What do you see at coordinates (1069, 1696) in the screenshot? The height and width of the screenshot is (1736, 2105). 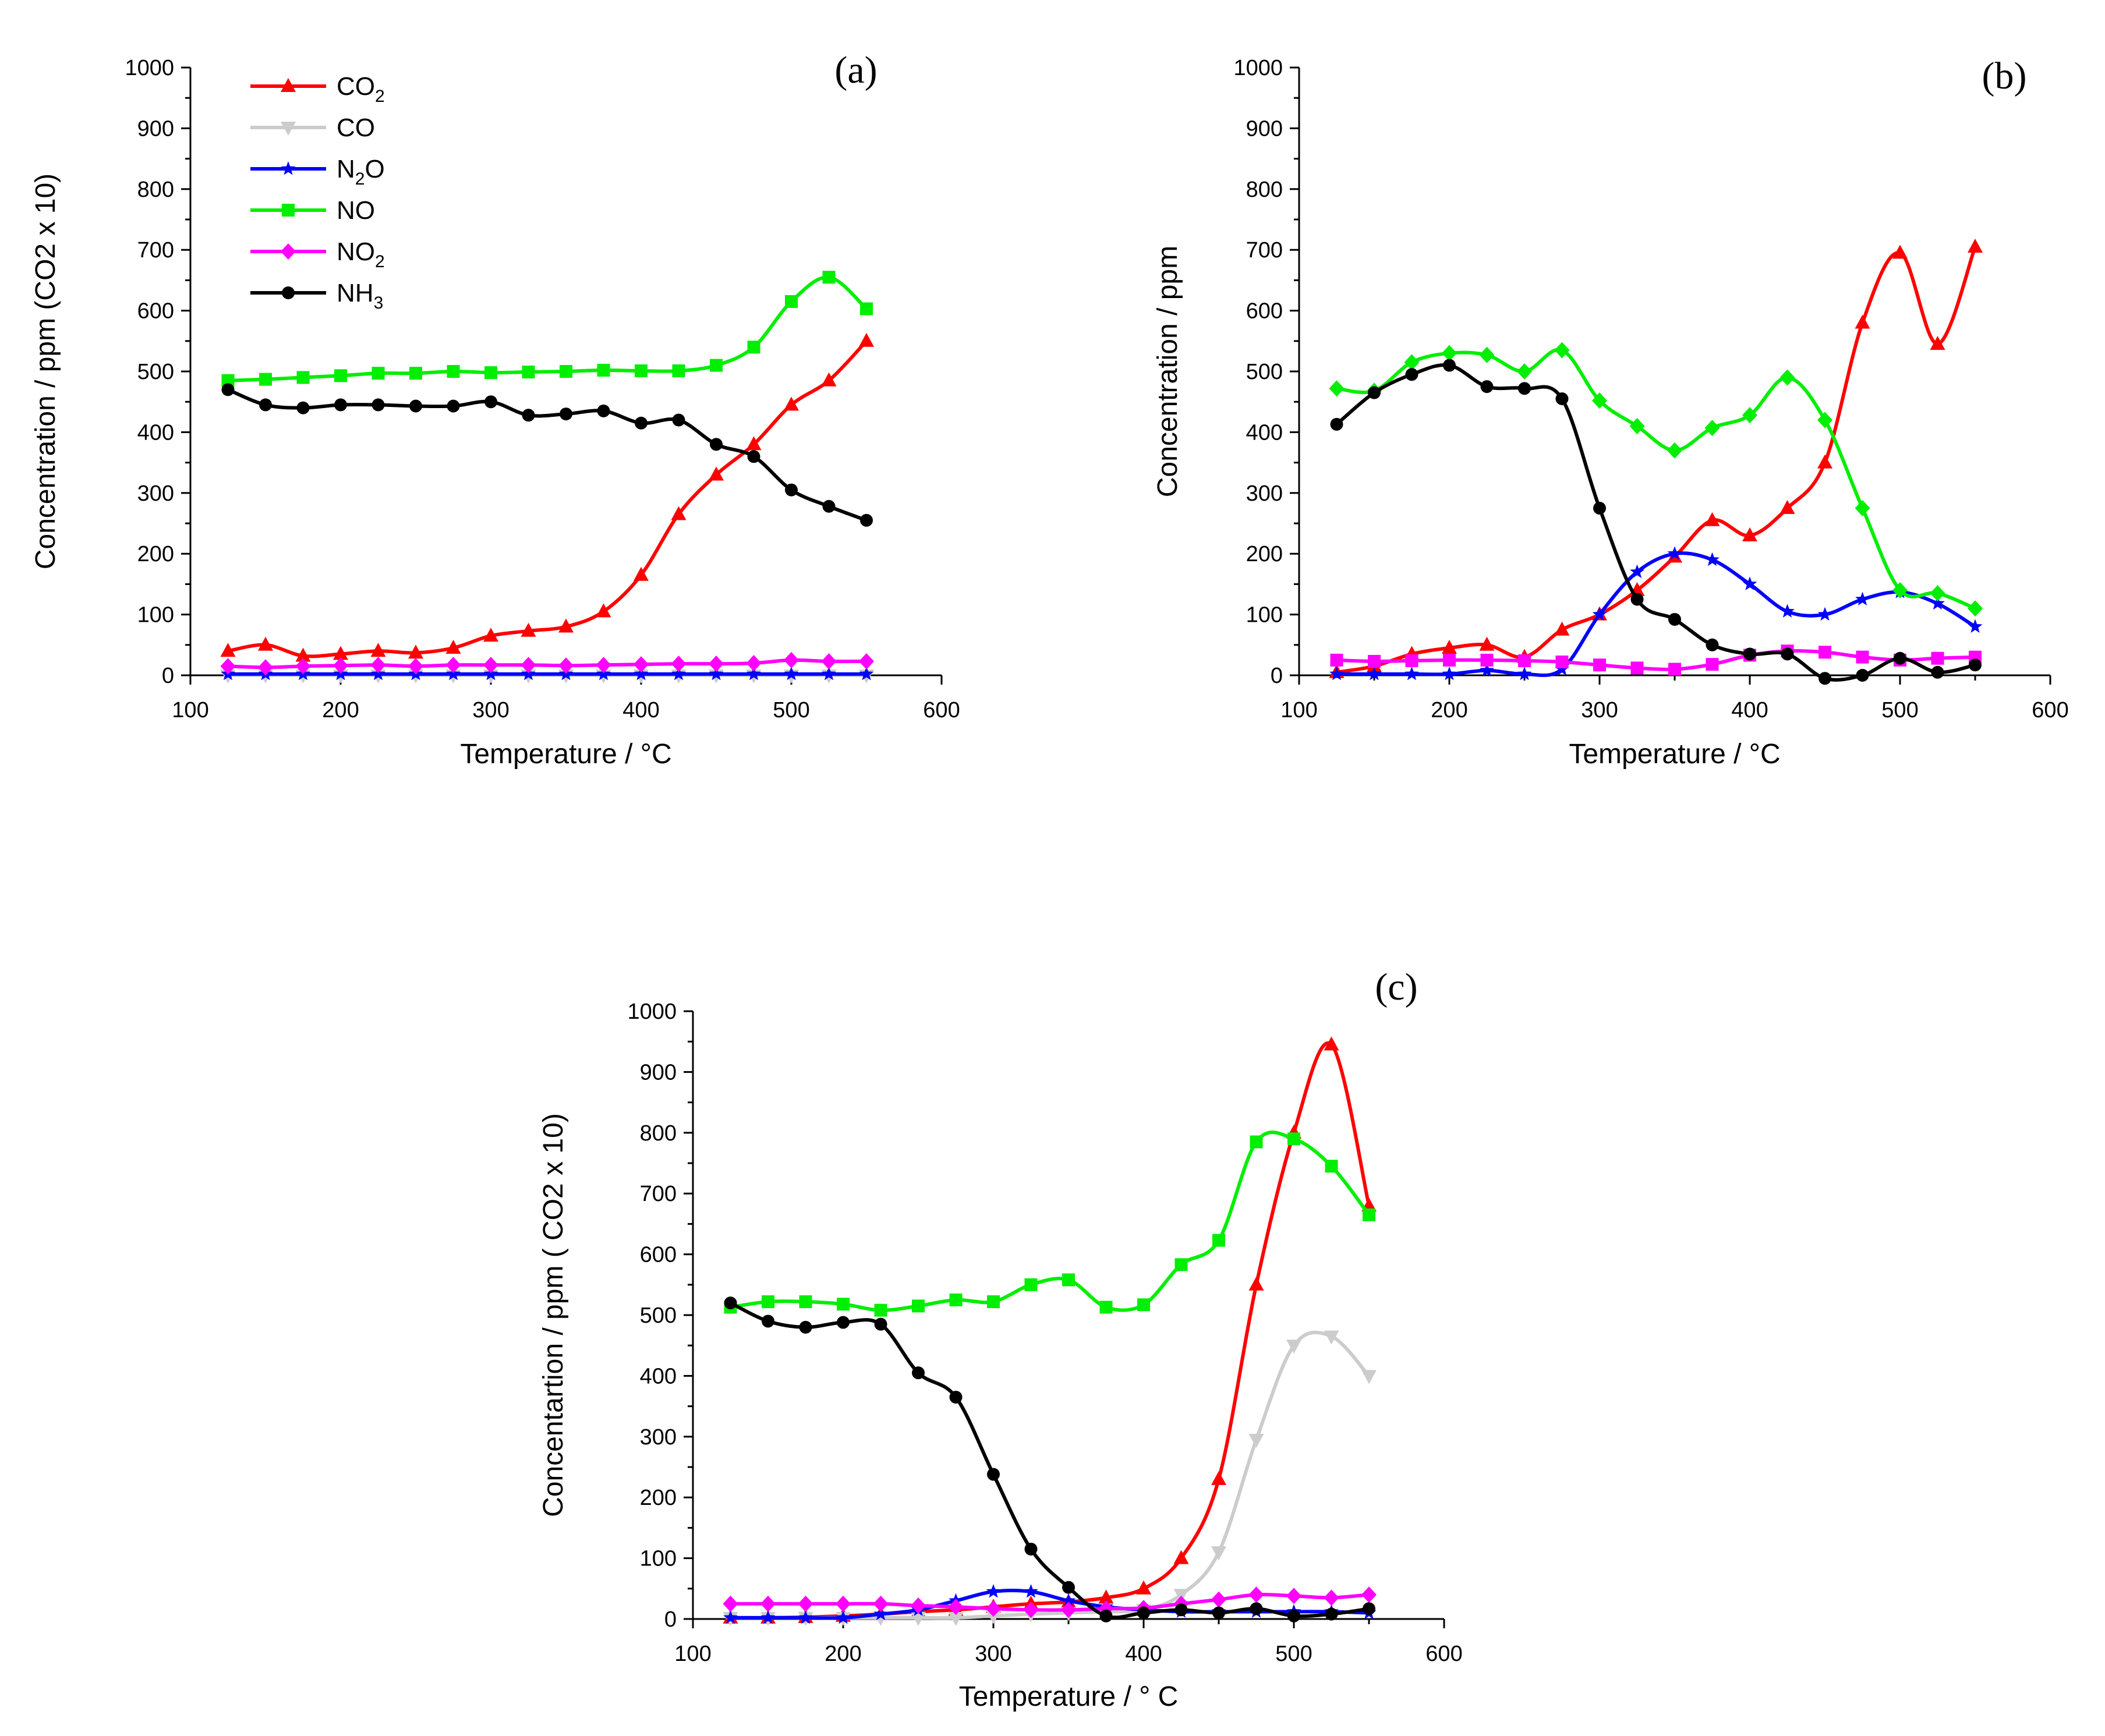 I see `x-axis-label: Temperature / ° C` at bounding box center [1069, 1696].